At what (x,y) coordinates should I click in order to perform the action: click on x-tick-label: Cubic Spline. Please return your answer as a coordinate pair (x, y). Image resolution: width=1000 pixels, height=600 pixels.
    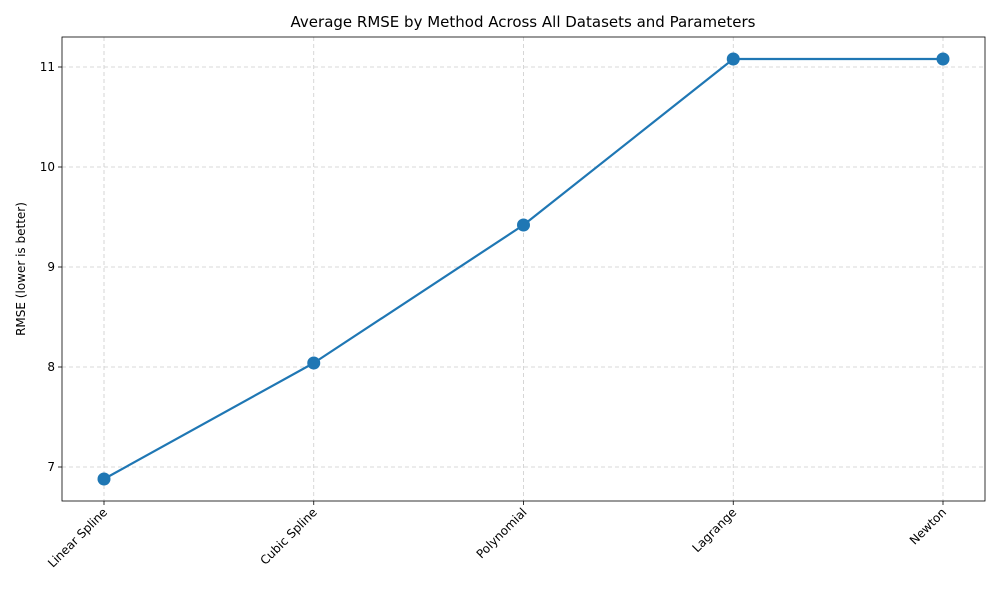
    Looking at the image, I should click on (288, 536).